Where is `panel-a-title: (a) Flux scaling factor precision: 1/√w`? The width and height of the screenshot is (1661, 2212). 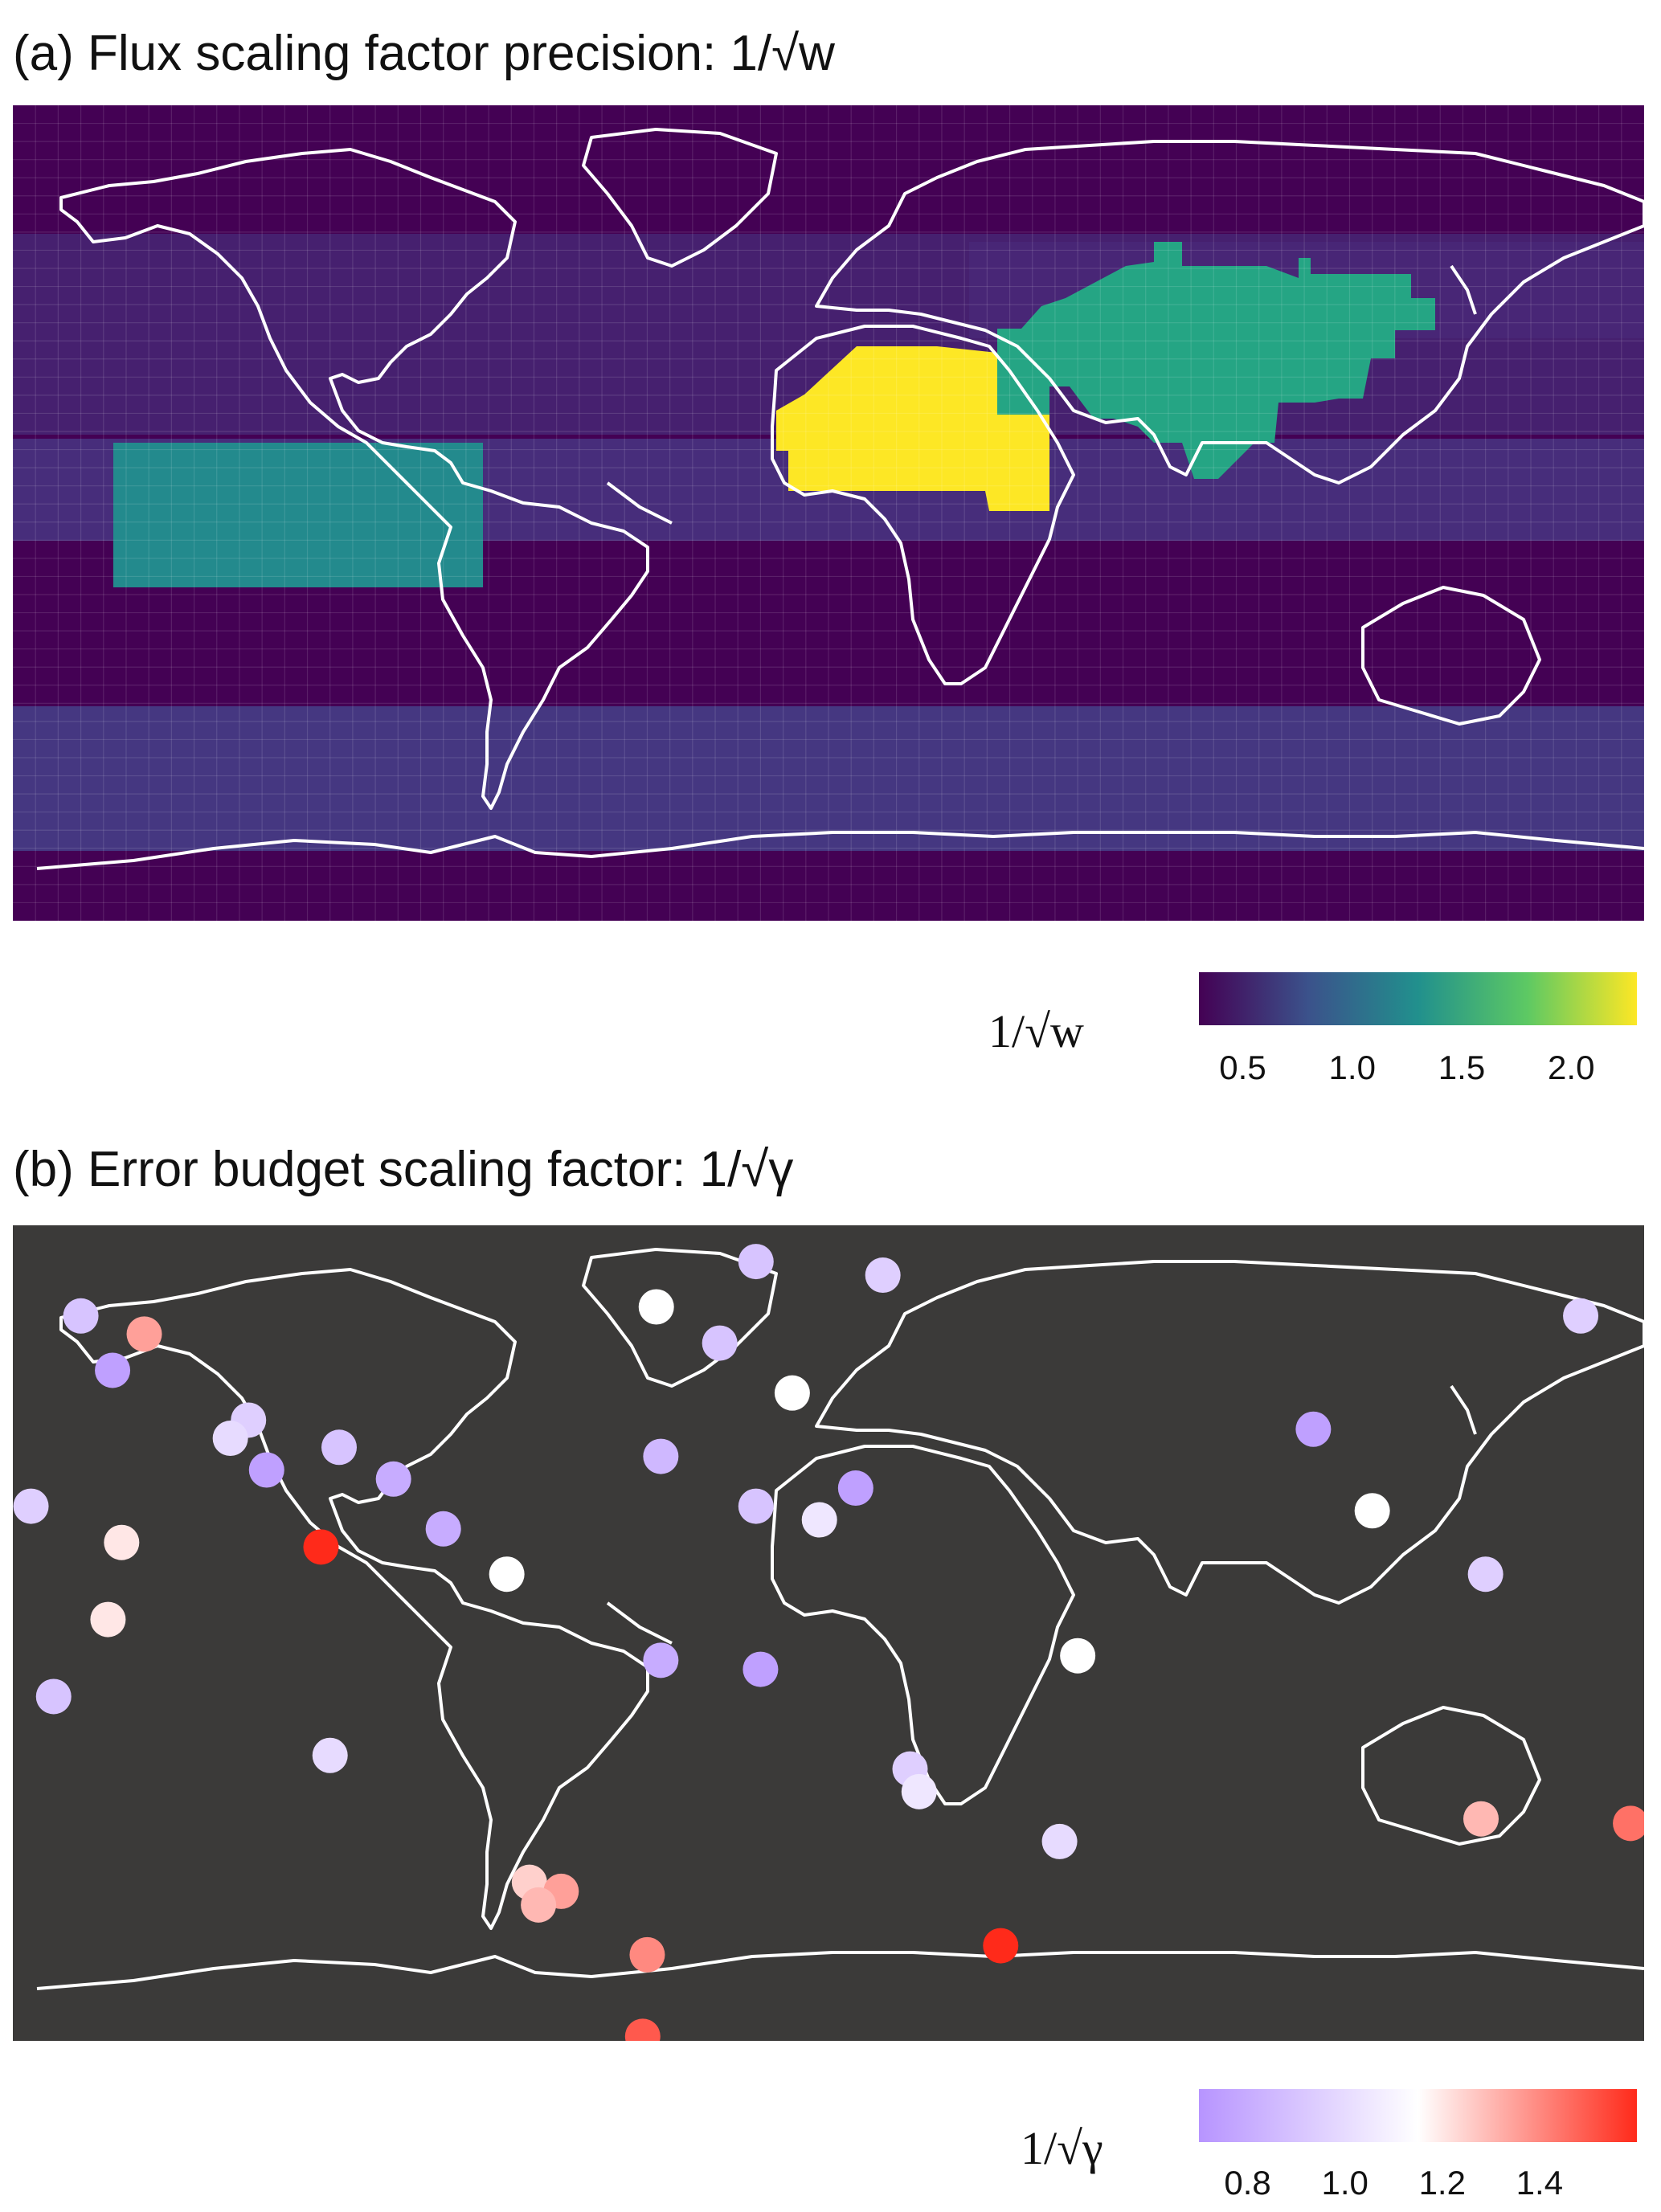 panel-a-title: (a) Flux scaling factor precision: 1/√w is located at coordinates (424, 54).